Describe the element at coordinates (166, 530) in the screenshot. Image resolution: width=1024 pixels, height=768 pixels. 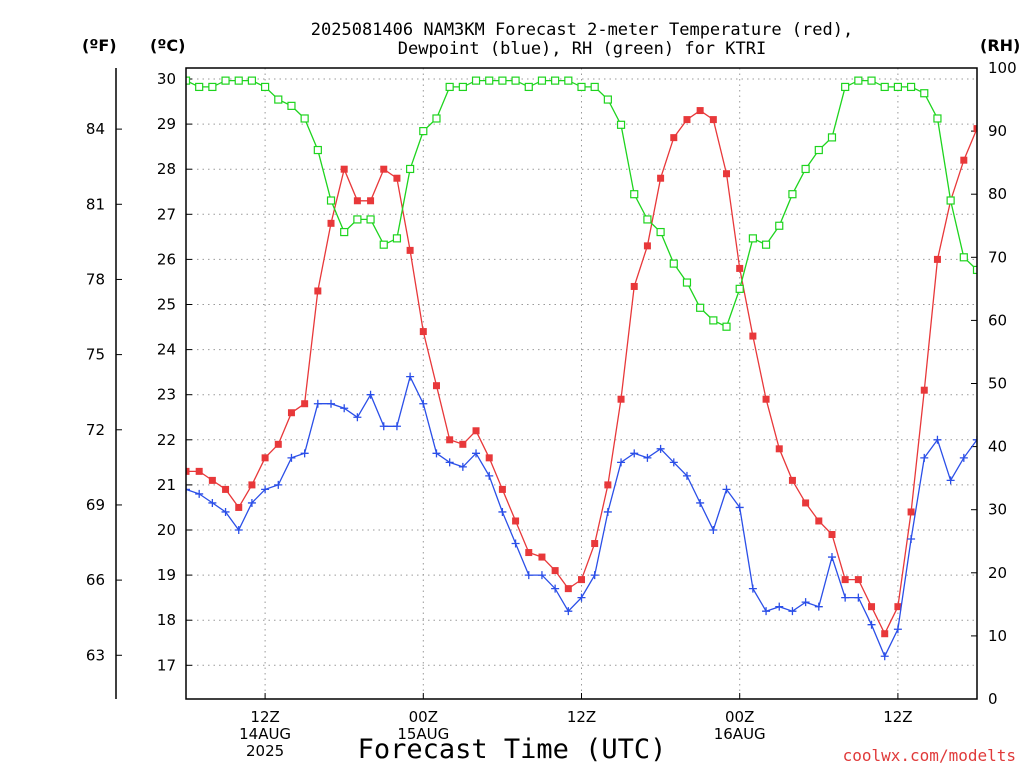
I see `celsius-tick-label: 20` at that location.